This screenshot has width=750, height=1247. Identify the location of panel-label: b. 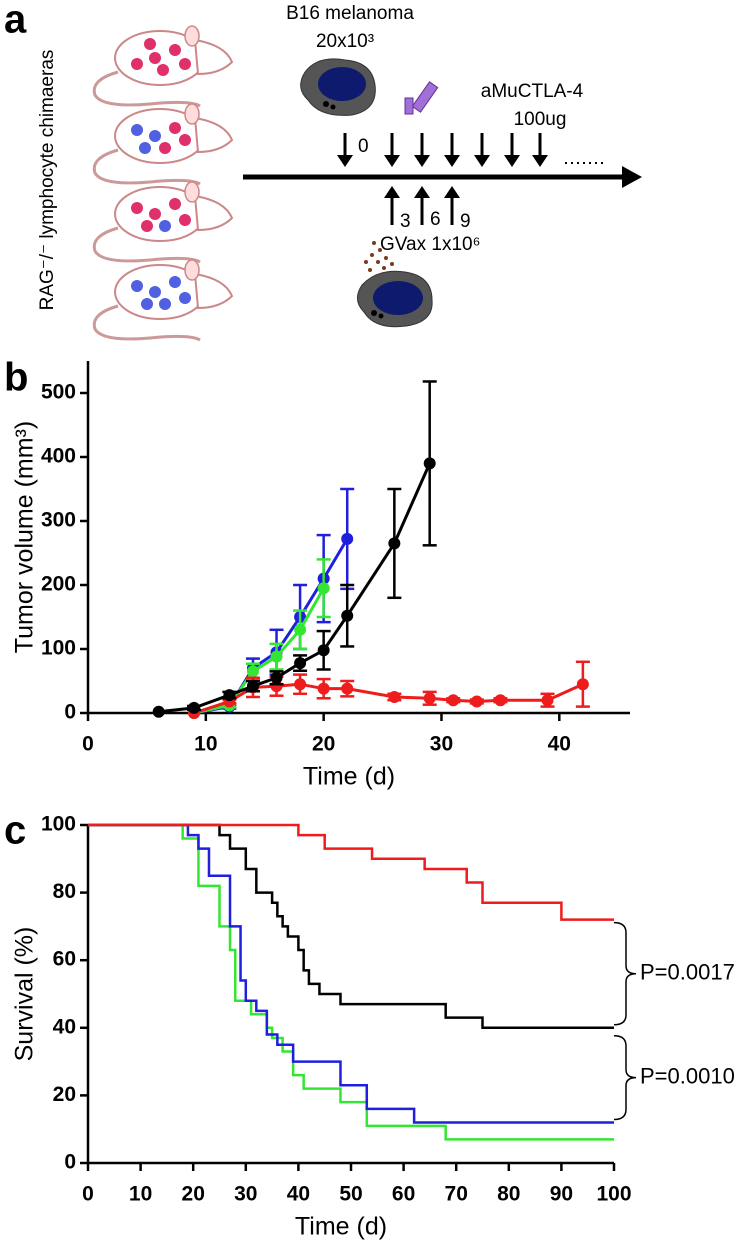
(16, 378).